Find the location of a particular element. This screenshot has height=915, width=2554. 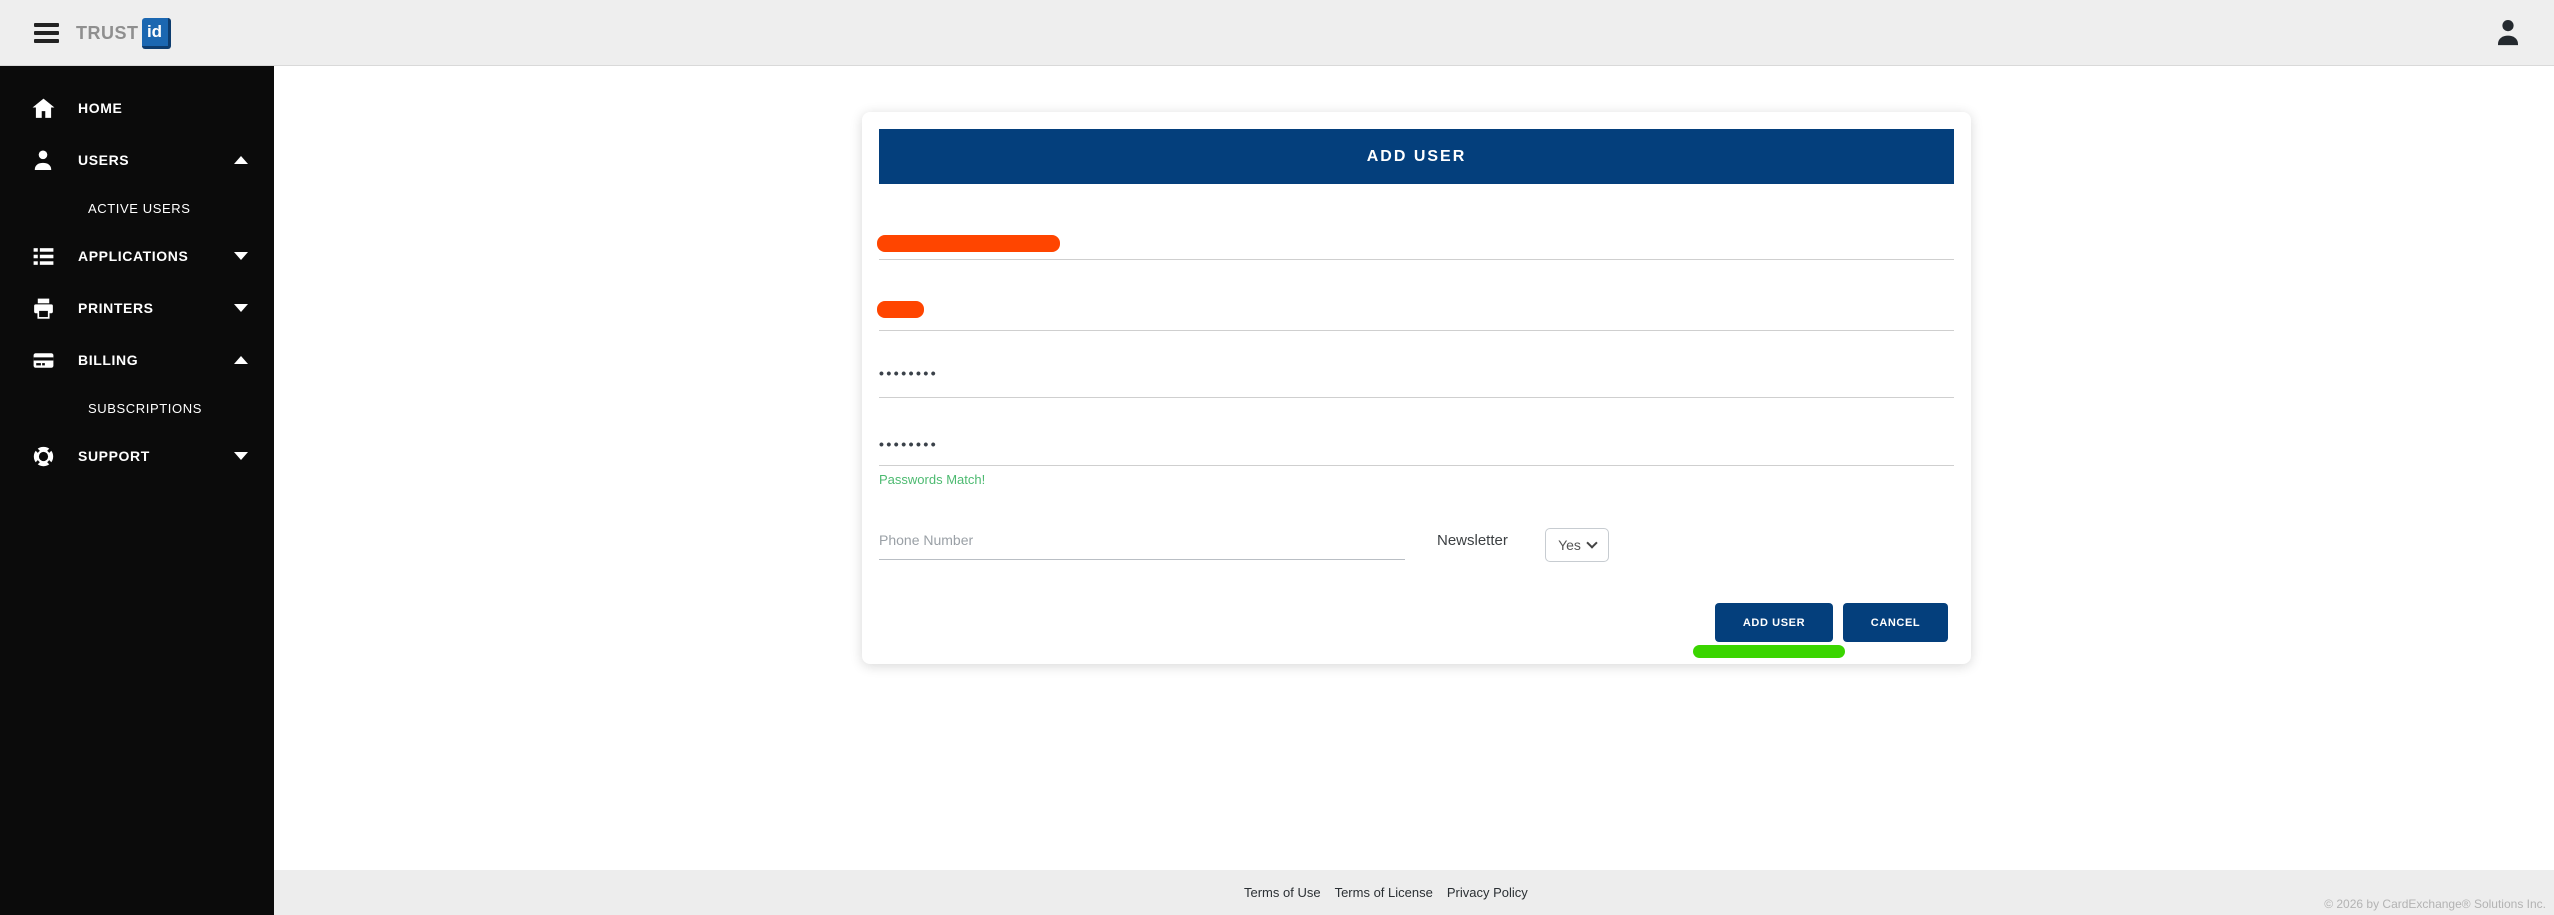

sidebar: HOME USERS ACTIVE USERS APPLICATIONS is located at coordinates (137, 490).